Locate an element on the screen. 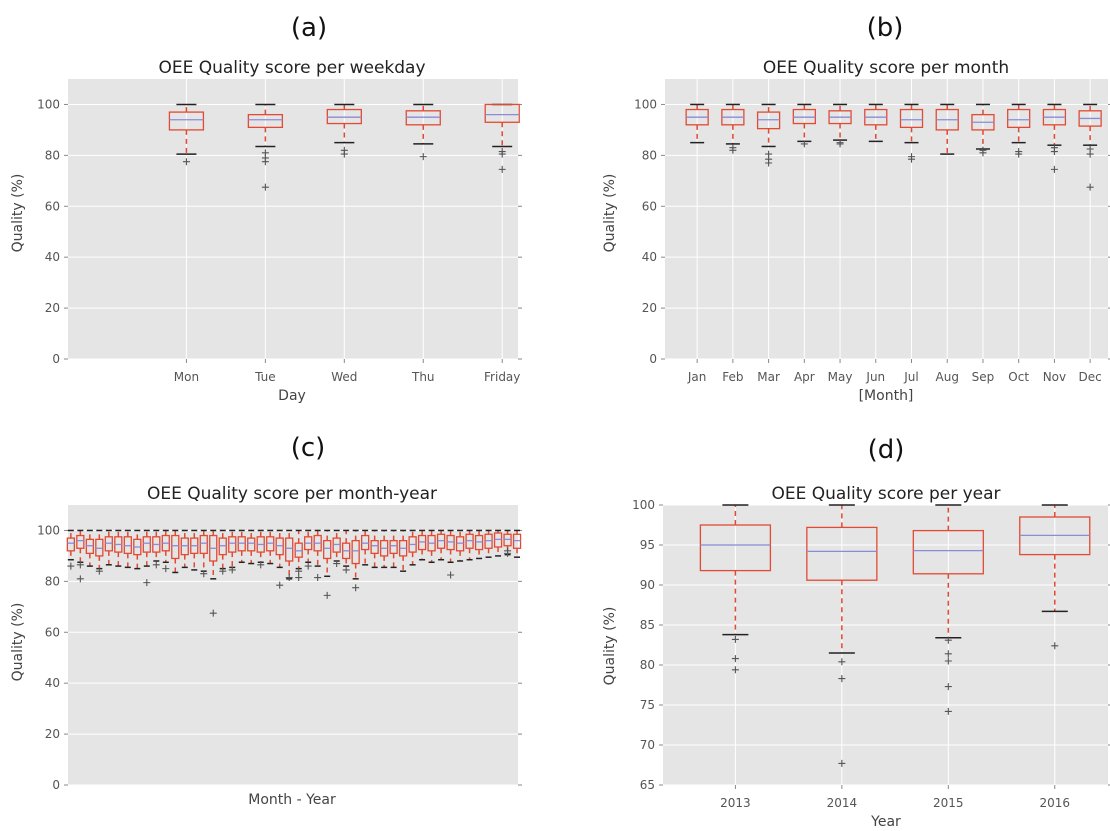 This screenshot has height=831, width=1110. panel-letter-d: (d) is located at coordinates (886, 450).